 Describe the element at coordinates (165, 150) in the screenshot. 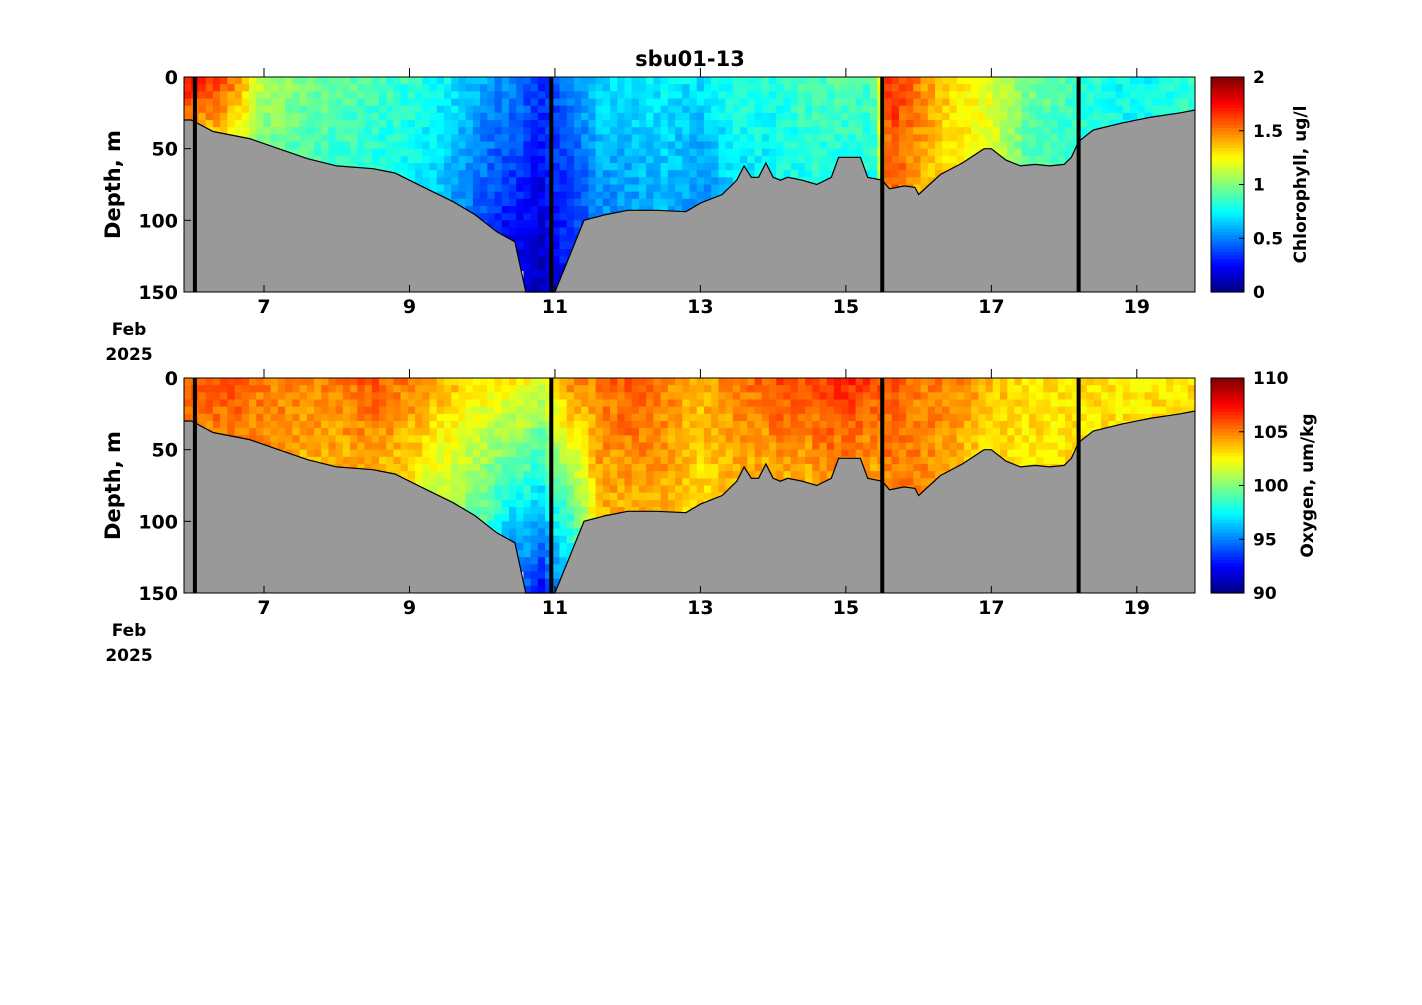

I see `y-tick-label: 50` at that location.